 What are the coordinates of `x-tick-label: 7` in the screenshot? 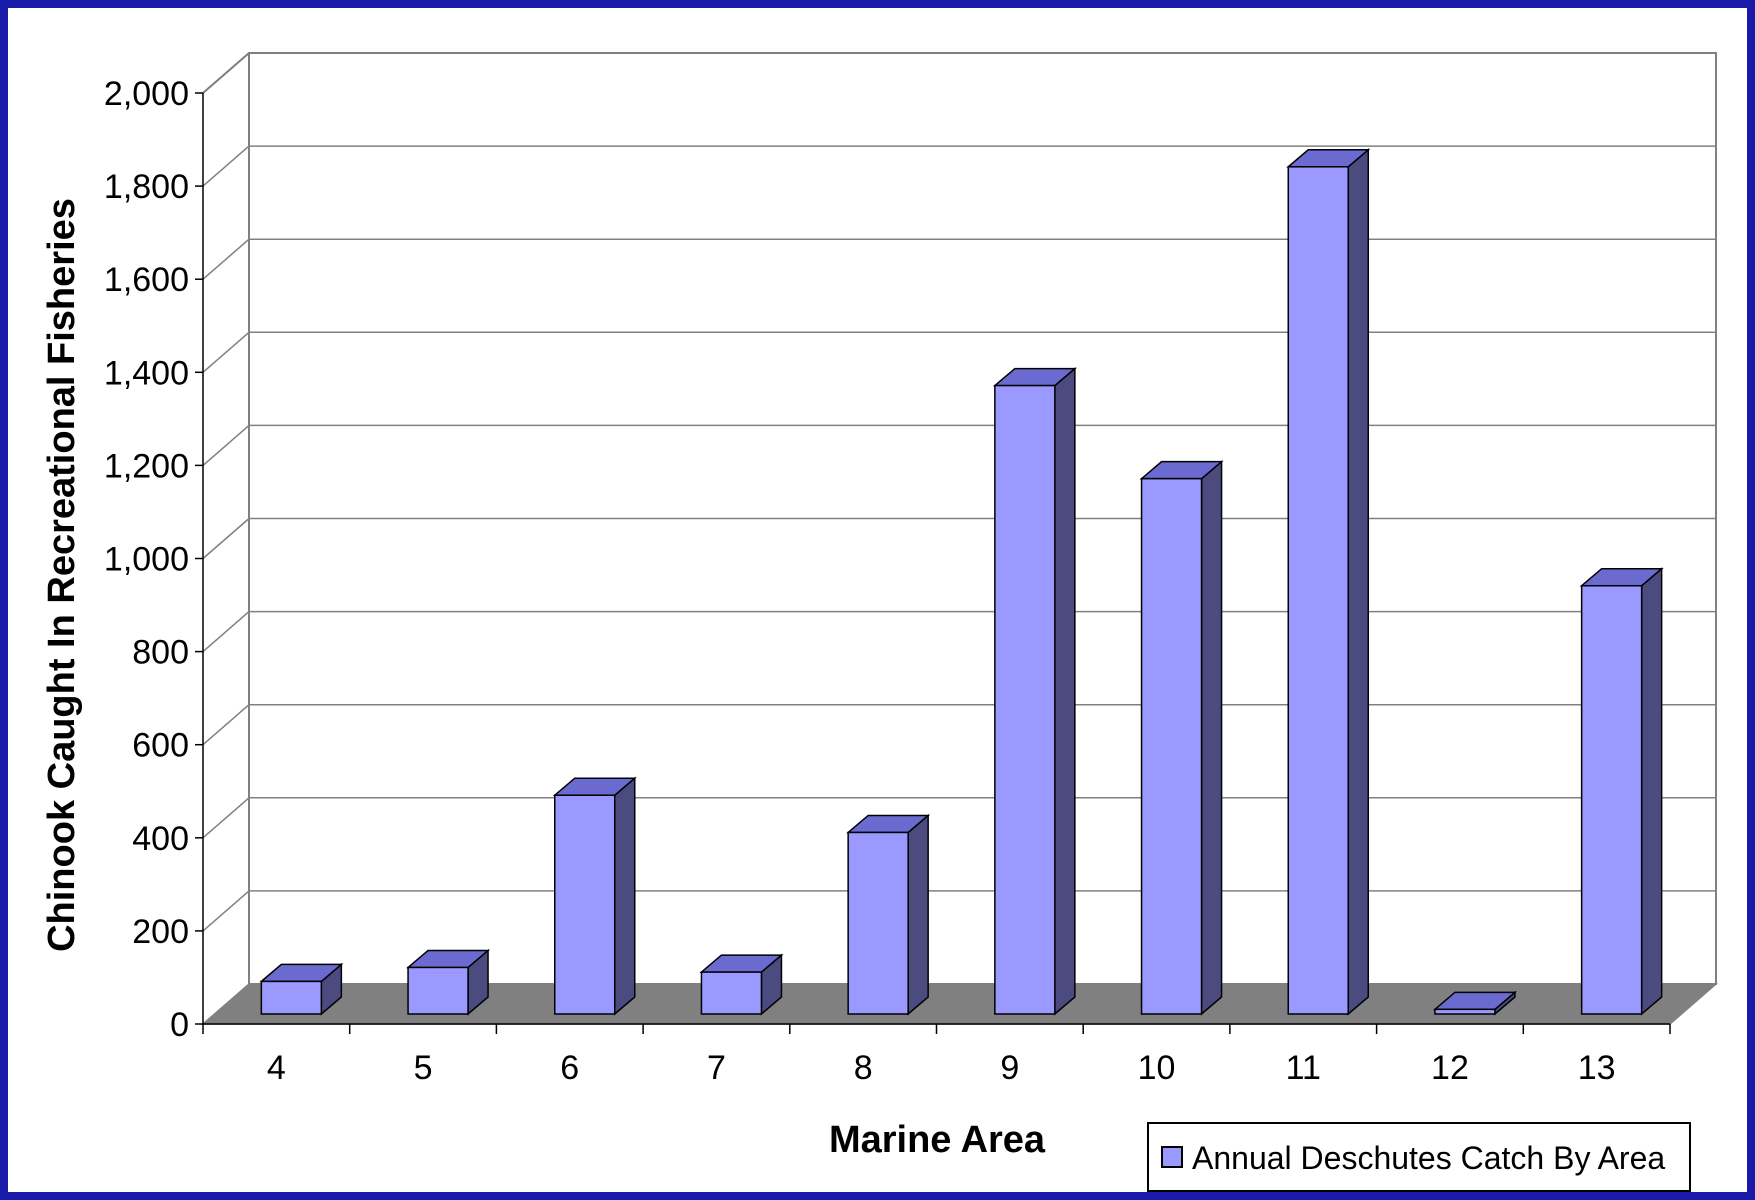 It's located at (716, 1068).